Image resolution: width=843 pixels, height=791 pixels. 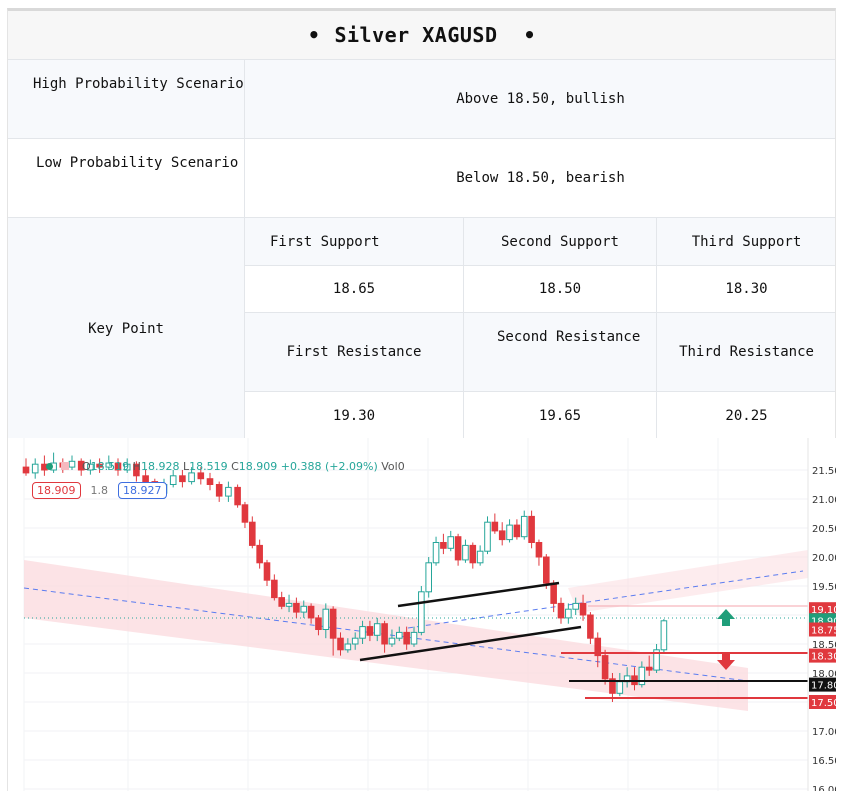 I want to click on second-resistance-value: 19.65, so click(x=560, y=415).